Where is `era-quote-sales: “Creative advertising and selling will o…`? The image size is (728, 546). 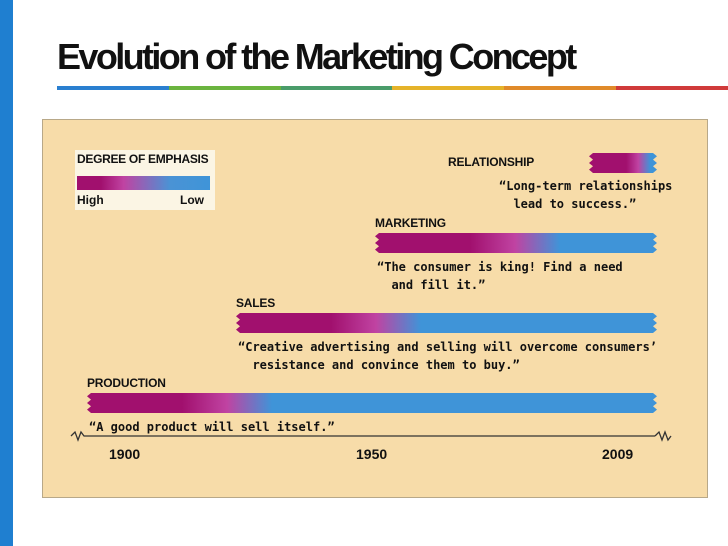 era-quote-sales: “Creative advertising and selling will o… is located at coordinates (448, 356).